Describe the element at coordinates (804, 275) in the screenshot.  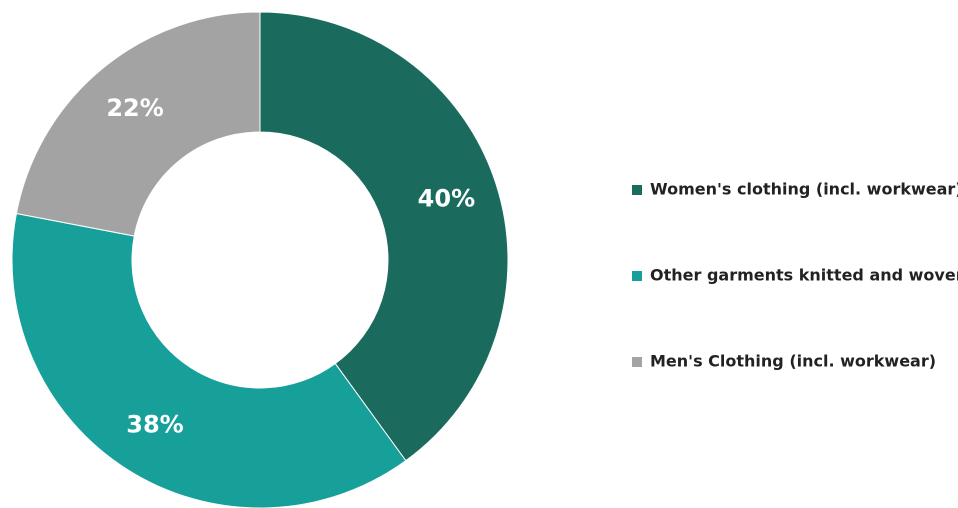
I see `legend-label: Other garments knitted and woven` at that location.